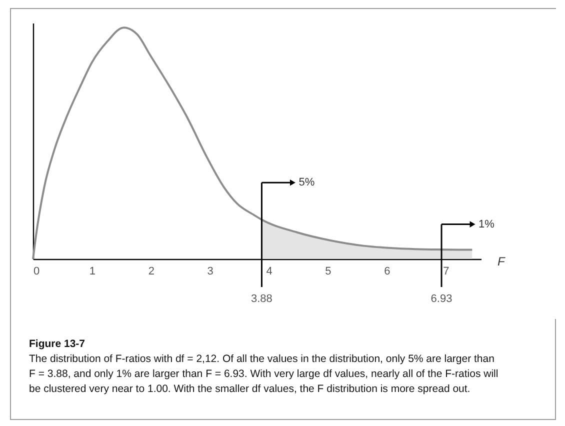 The height and width of the screenshot is (426, 565). What do you see at coordinates (37, 272) in the screenshot?
I see `x-tick-label: 0` at bounding box center [37, 272].